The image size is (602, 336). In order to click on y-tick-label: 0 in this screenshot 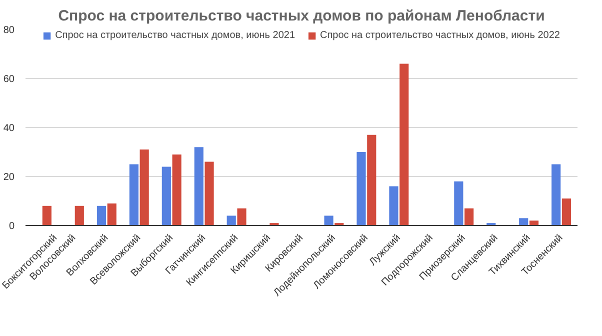, I will do `click(11, 226)`.